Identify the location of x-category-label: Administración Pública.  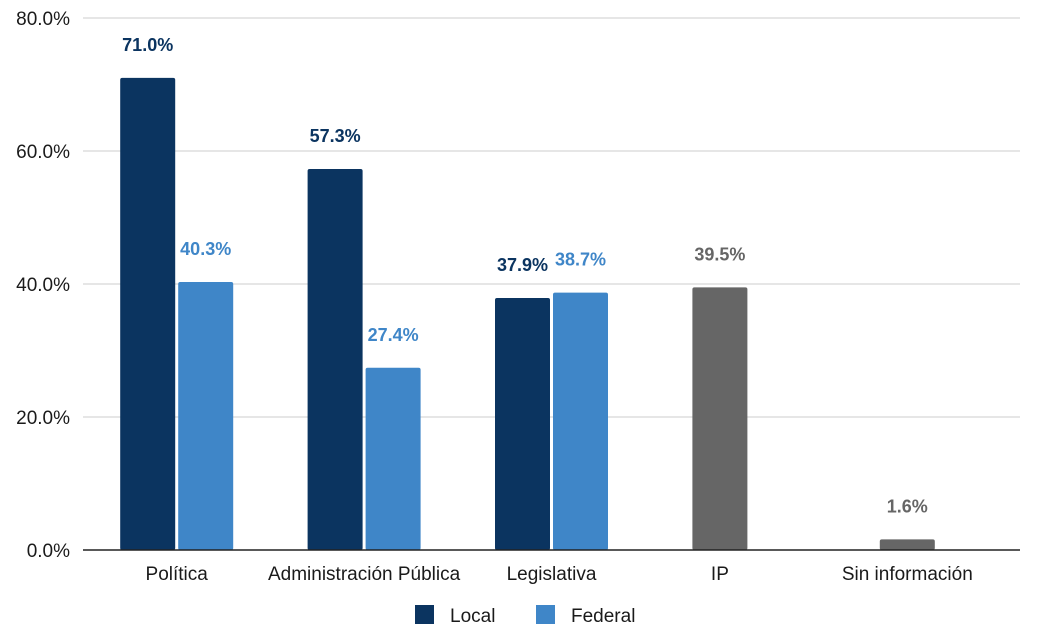
(364, 574).